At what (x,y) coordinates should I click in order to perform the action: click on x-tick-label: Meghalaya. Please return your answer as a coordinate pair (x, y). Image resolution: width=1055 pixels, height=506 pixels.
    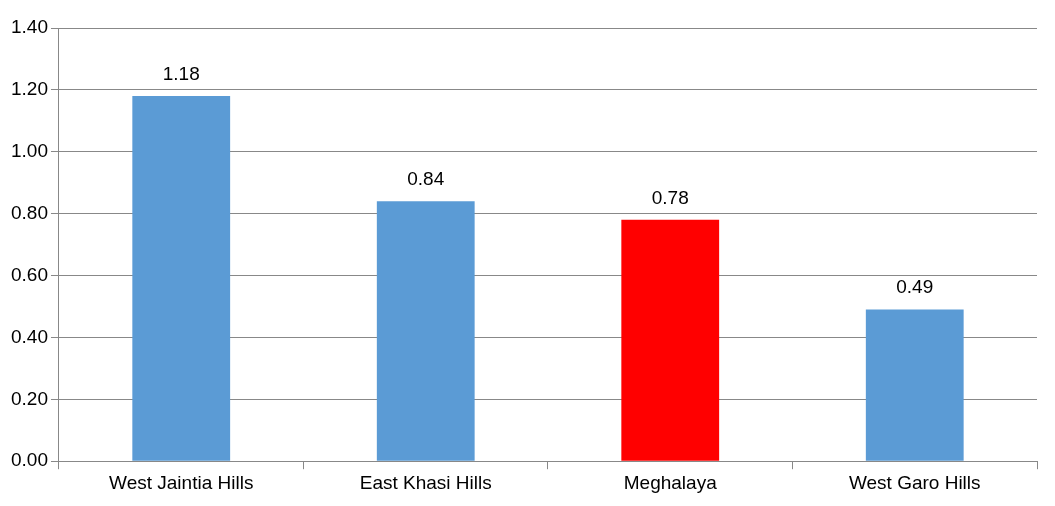
    Looking at the image, I should click on (670, 482).